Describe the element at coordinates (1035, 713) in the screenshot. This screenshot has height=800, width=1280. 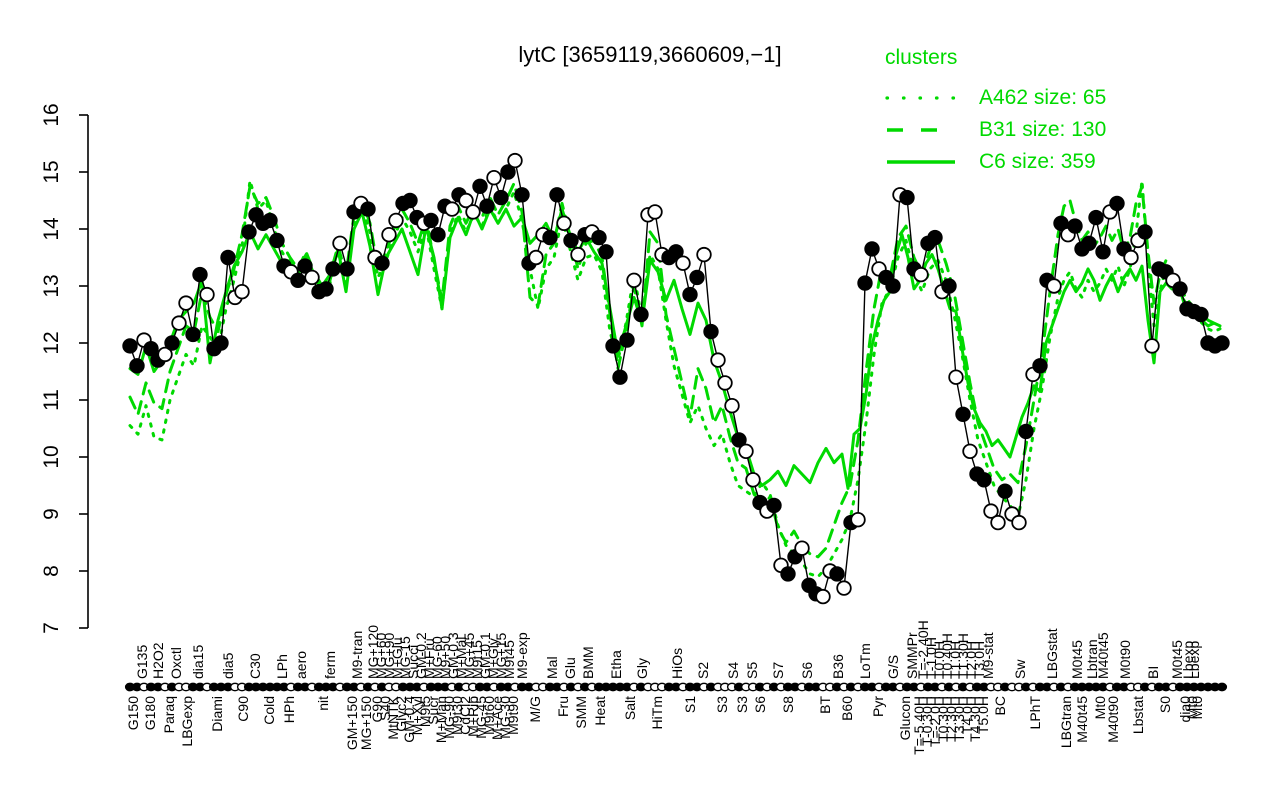
I see `x-axis-label-bottom: LPhT` at that location.